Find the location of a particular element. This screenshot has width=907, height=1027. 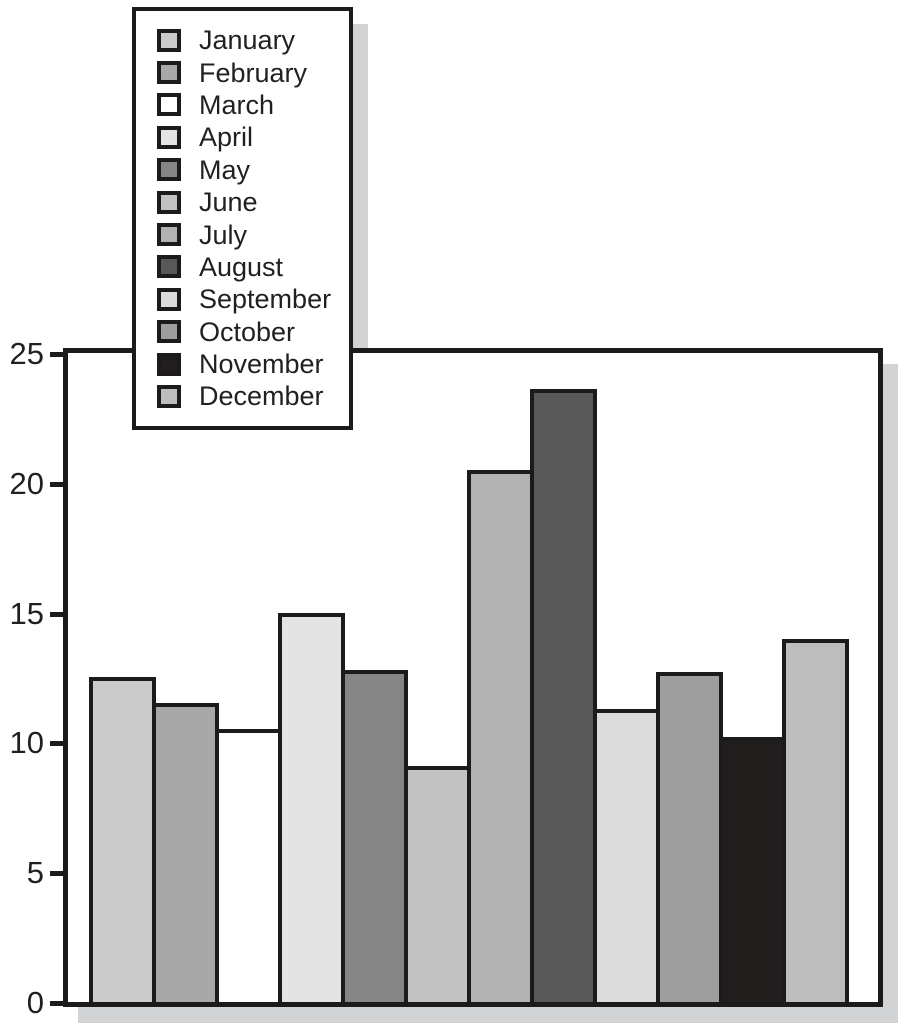

legend-item-september: September is located at coordinates (253, 299).